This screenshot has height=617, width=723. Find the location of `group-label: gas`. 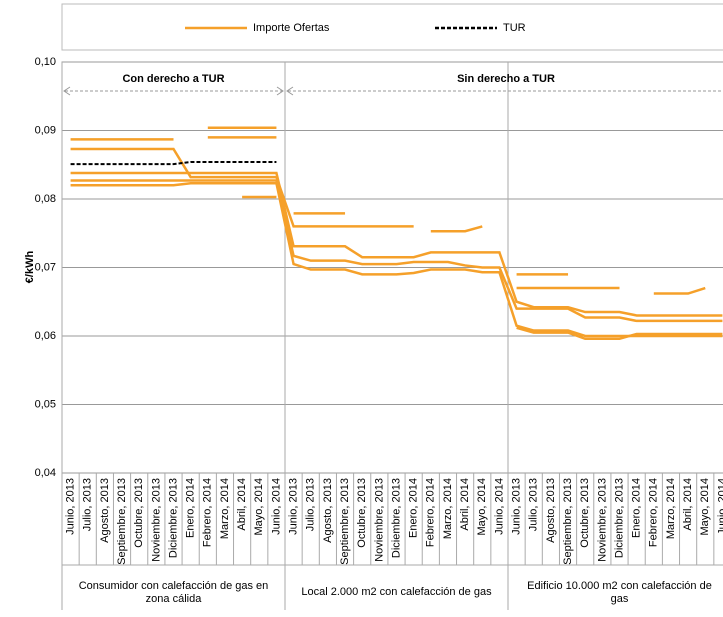

group-label: gas is located at coordinates (620, 599).